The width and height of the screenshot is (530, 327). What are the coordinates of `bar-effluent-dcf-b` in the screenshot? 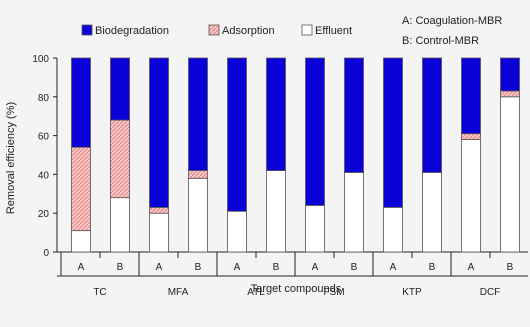 It's located at (510, 174).